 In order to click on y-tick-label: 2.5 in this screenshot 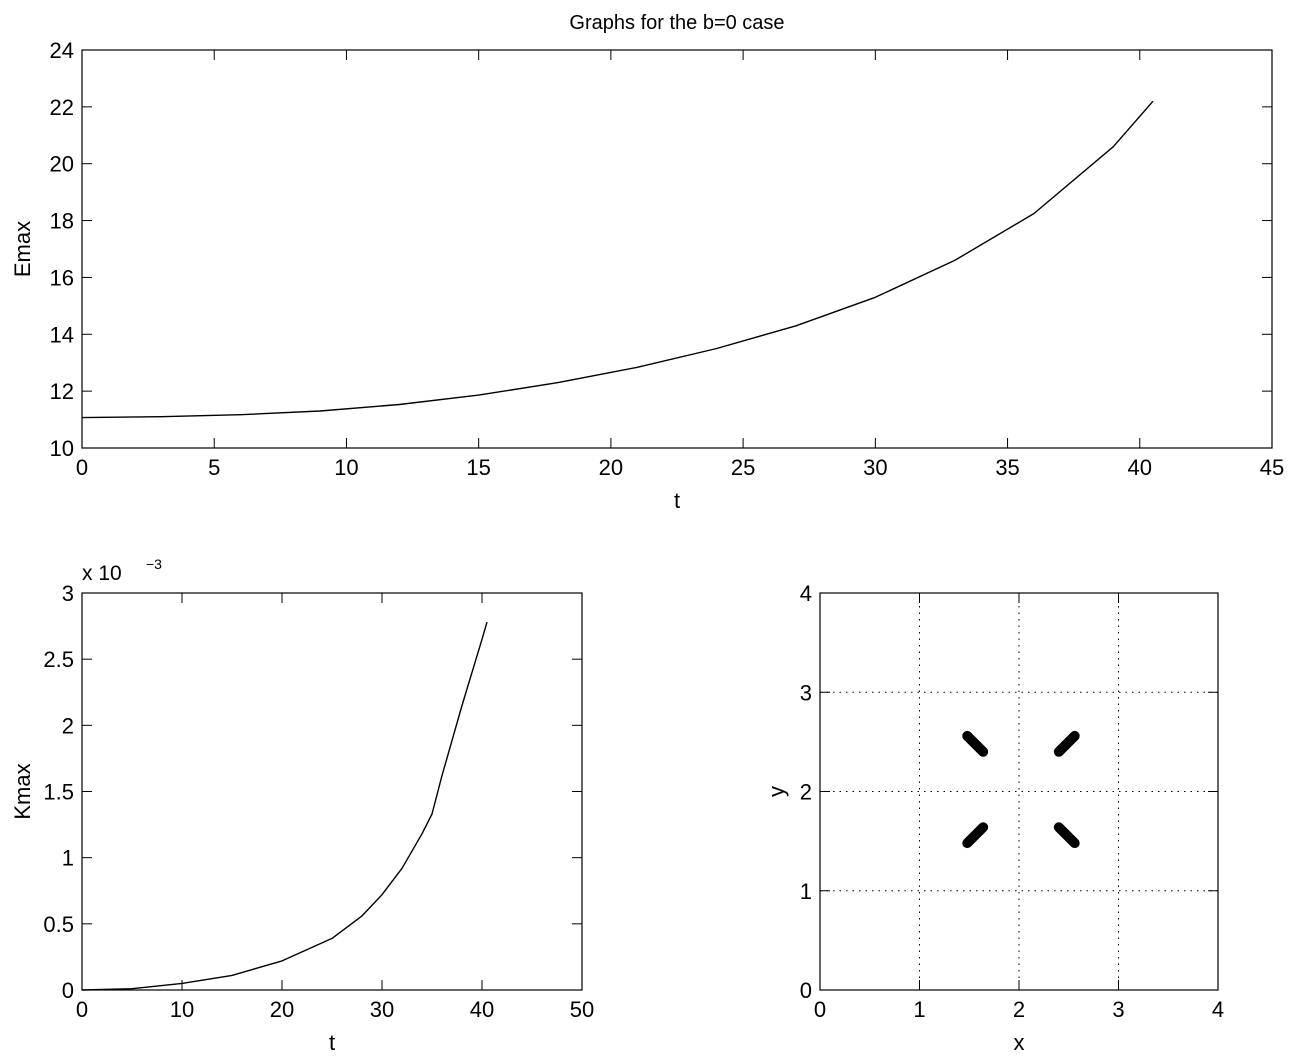, I will do `click(58, 659)`.